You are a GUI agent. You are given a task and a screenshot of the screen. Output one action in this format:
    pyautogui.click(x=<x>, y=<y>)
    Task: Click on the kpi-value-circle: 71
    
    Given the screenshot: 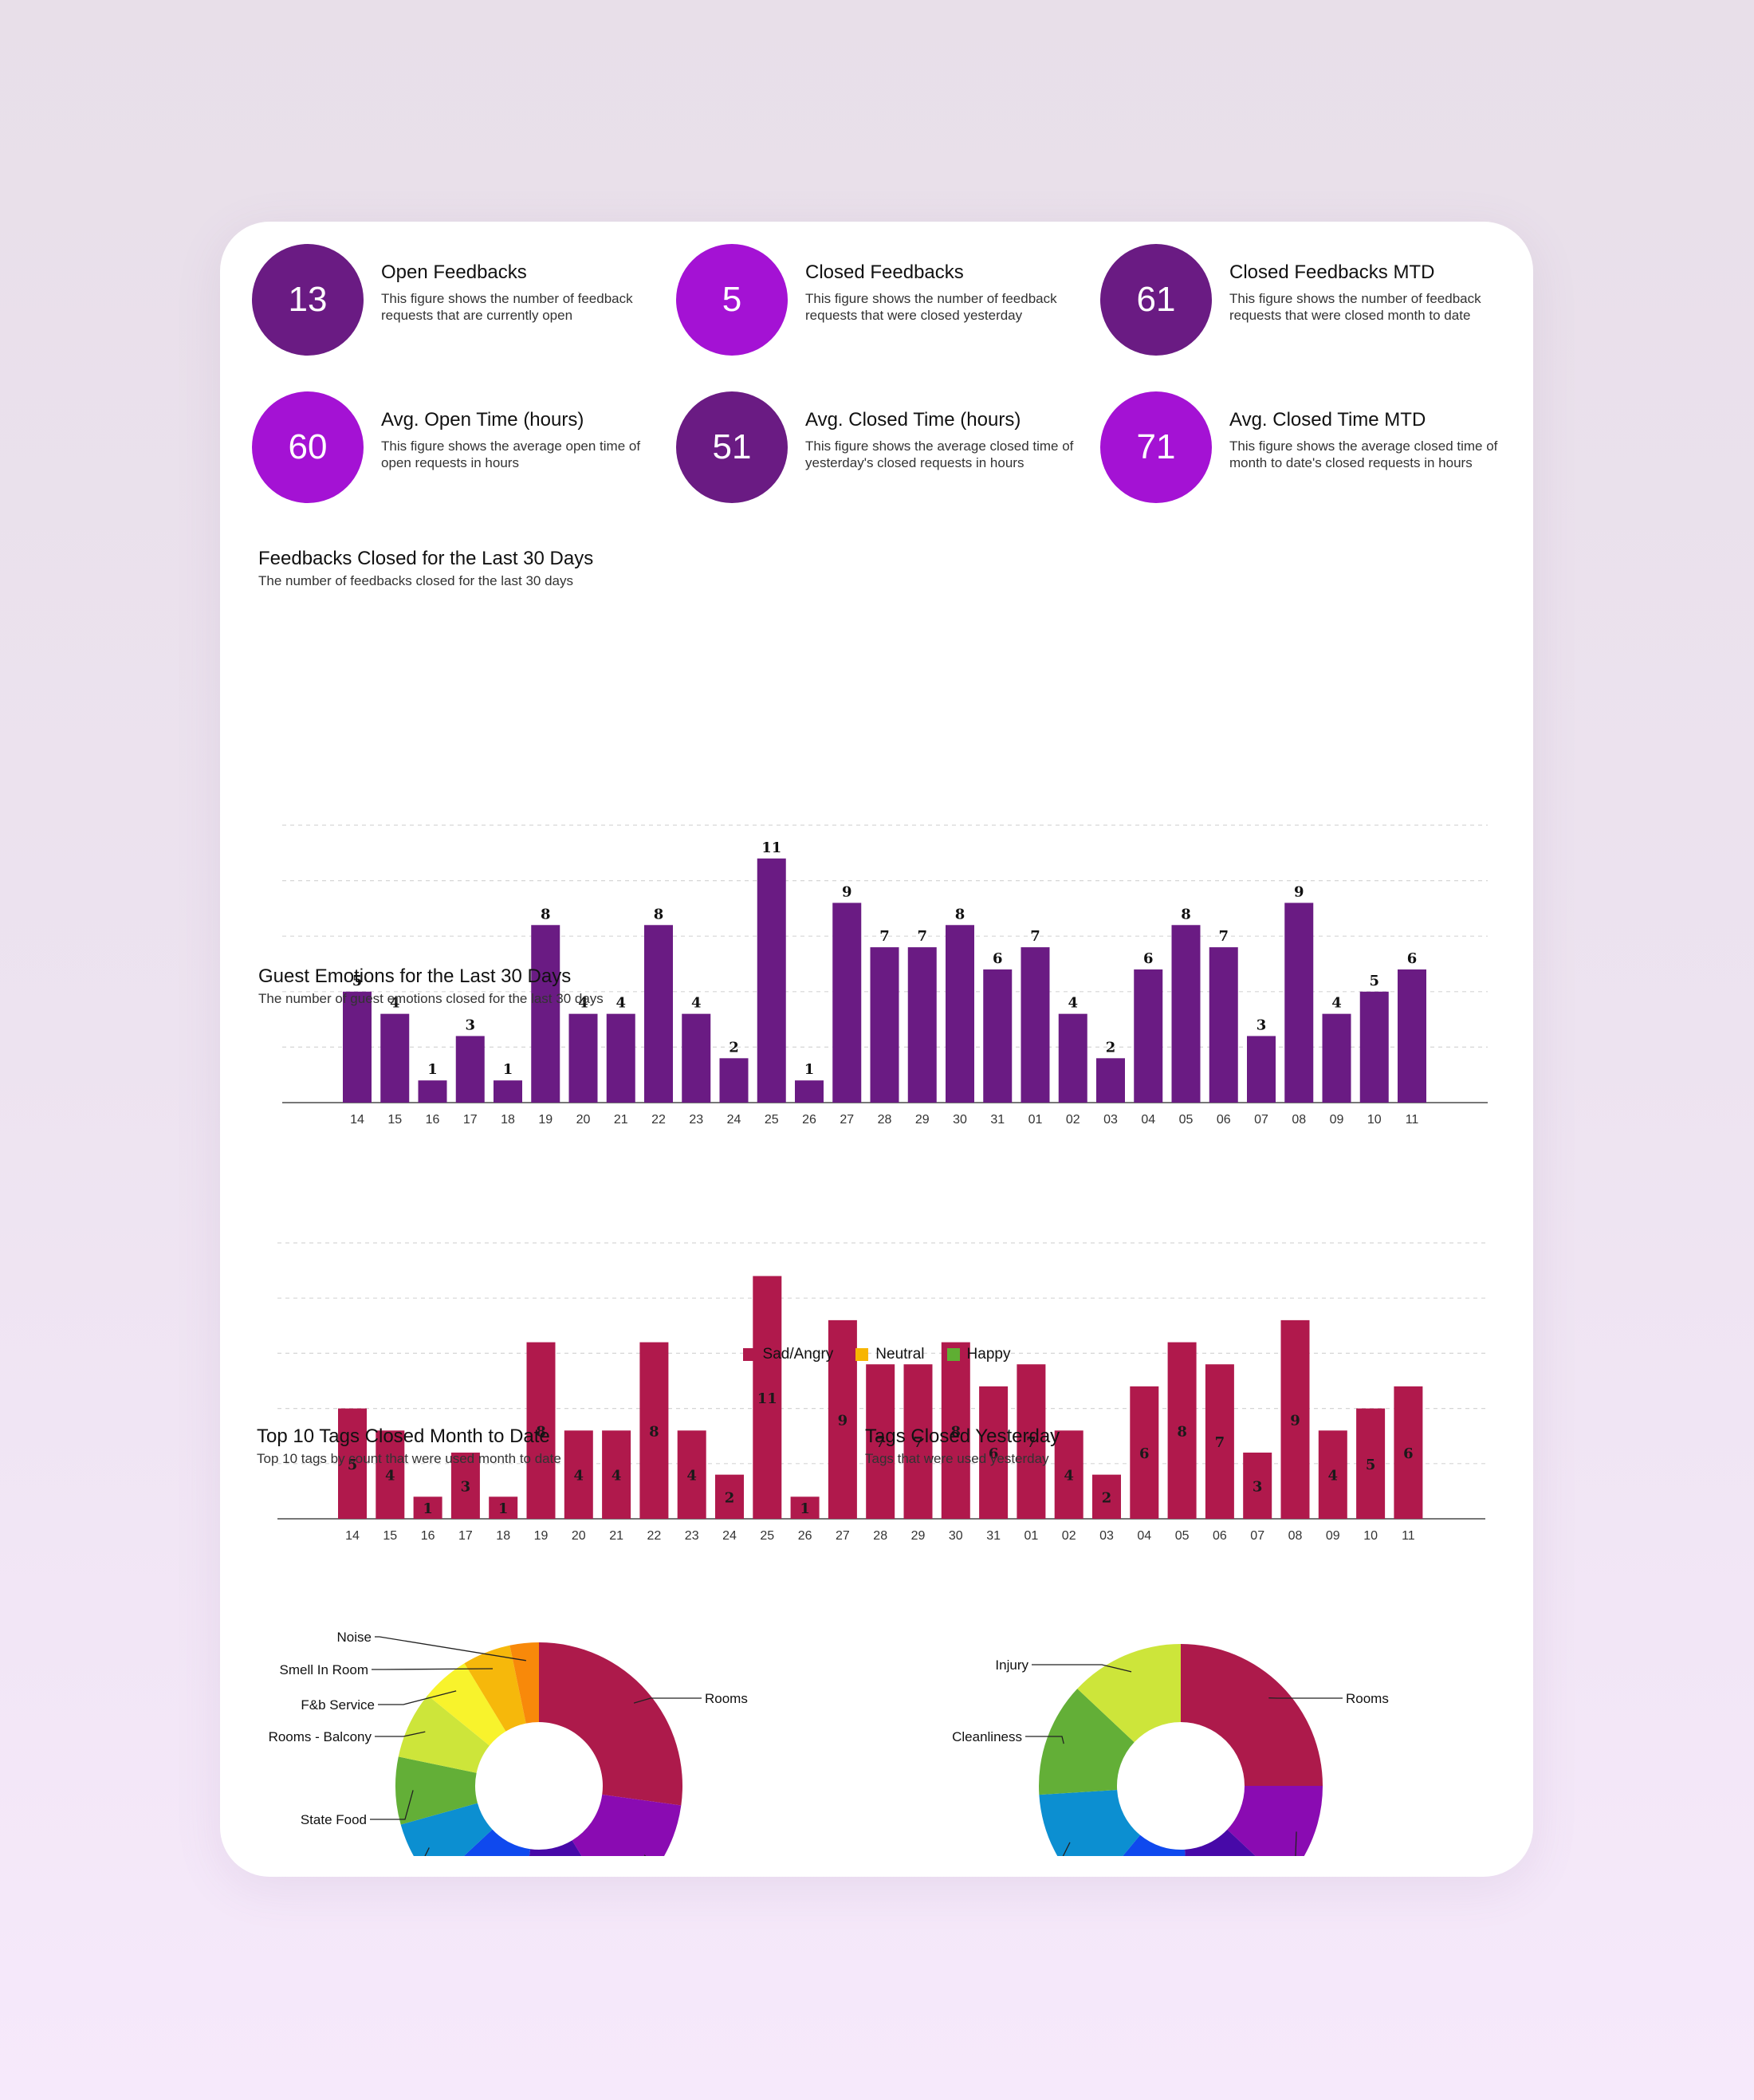 What is the action you would take?
    pyautogui.click(x=1156, y=447)
    